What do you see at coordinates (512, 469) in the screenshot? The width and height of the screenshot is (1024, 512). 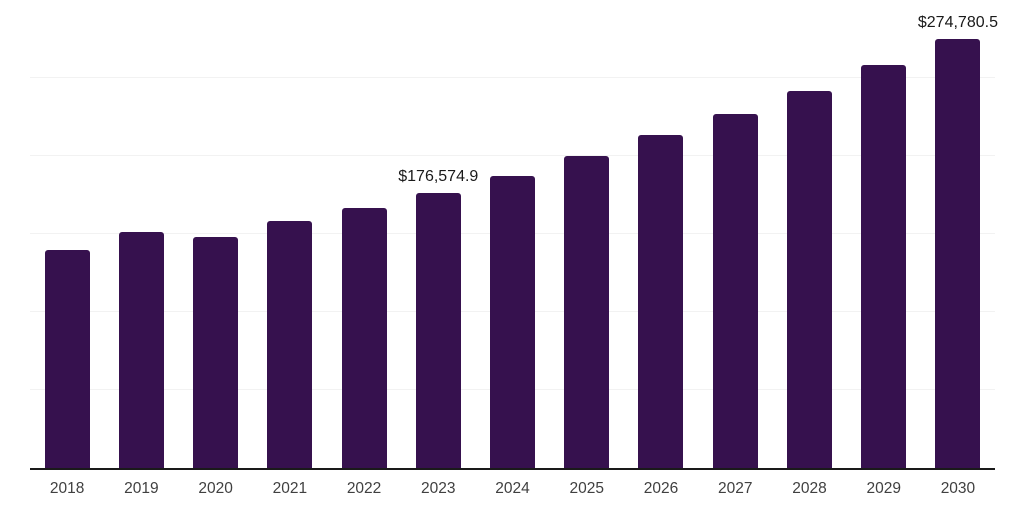 I see `x-axis-line` at bounding box center [512, 469].